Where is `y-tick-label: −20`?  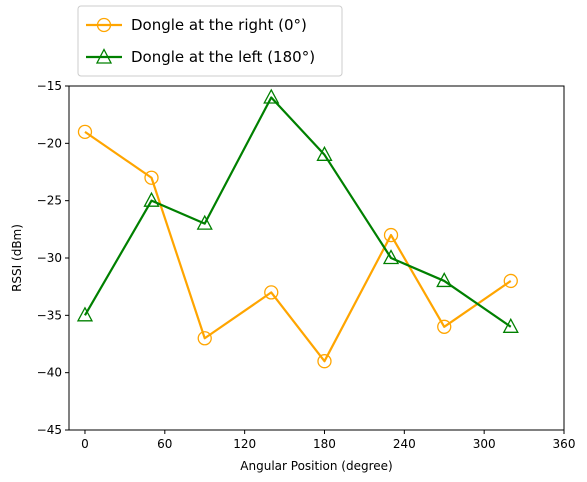 y-tick-label: −20 is located at coordinates (49, 143).